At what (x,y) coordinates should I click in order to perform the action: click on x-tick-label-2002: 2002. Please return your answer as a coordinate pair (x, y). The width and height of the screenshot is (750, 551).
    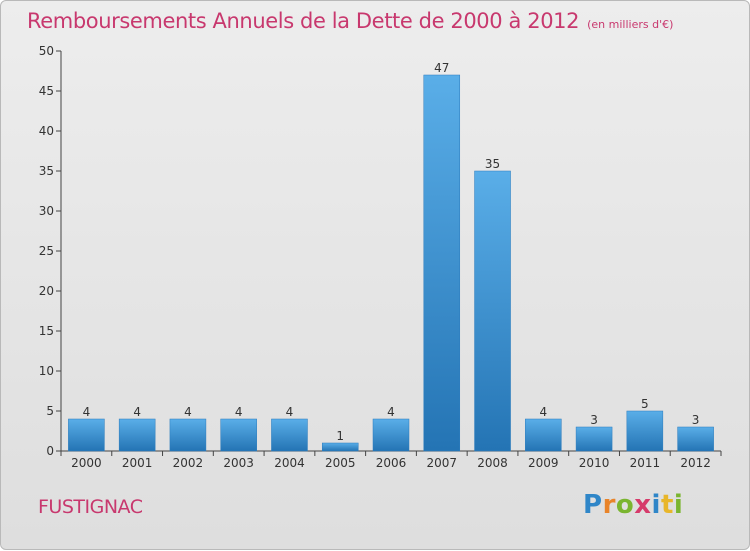
    Looking at the image, I should click on (188, 463).